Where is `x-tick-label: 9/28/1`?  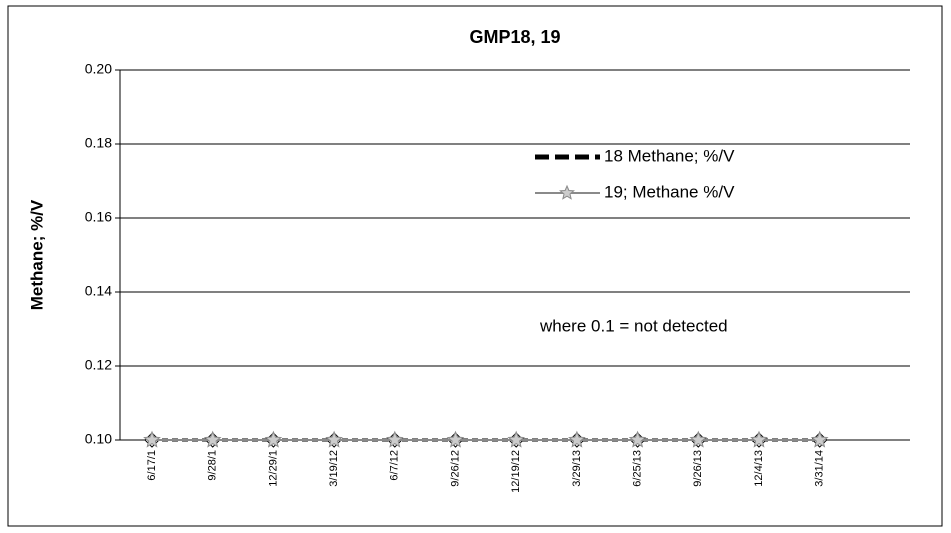
x-tick-label: 9/28/1 is located at coordinates (213, 465).